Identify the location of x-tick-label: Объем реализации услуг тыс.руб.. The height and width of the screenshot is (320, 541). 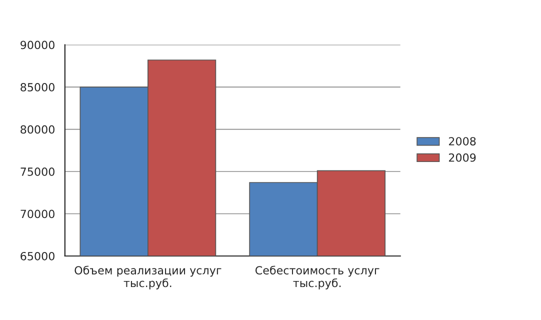
(148, 278).